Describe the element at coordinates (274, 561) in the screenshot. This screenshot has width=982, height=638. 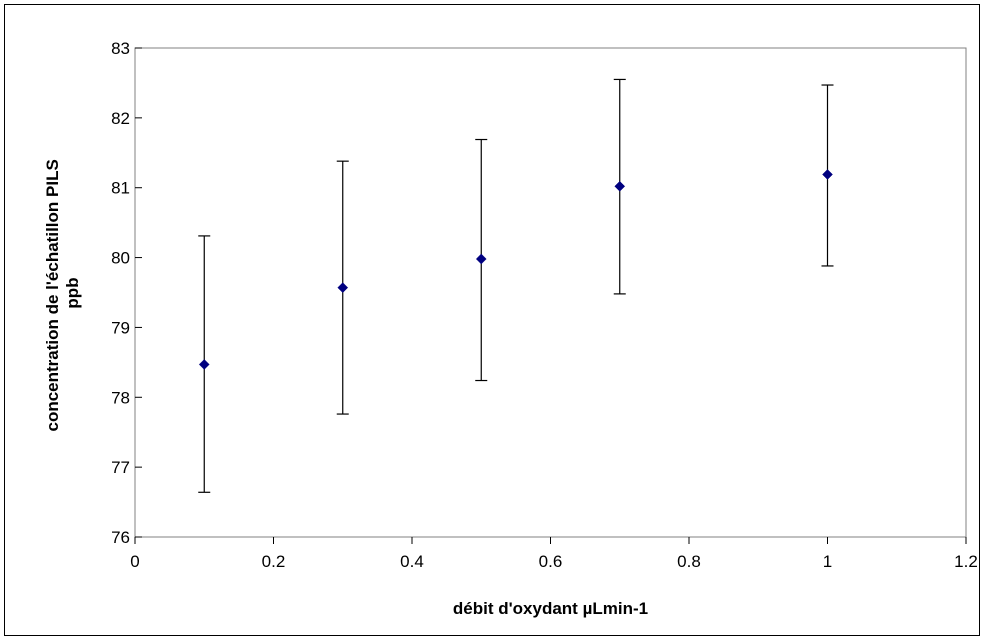
I see `x-tick-label: 0.2` at that location.